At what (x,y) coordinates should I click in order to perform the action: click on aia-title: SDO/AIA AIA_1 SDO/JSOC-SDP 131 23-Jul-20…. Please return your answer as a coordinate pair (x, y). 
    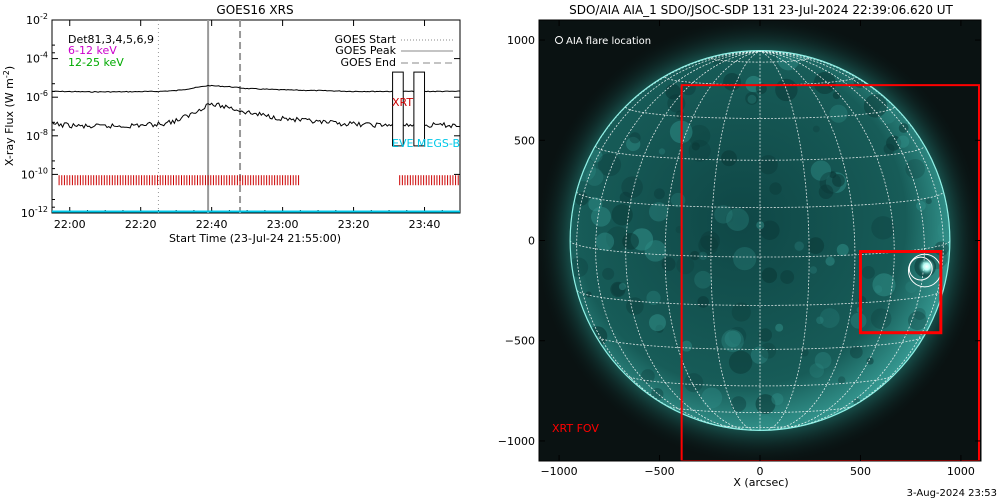
    Looking at the image, I should click on (761, 10).